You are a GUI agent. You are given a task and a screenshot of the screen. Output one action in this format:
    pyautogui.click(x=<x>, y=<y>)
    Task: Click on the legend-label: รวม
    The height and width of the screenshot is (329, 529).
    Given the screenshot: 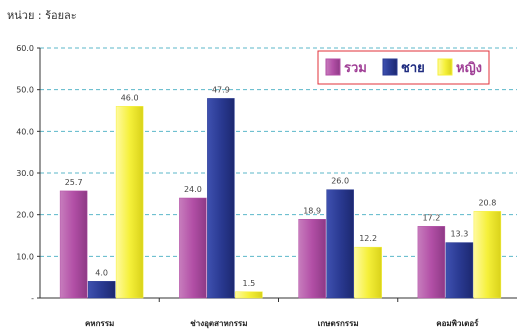 What is the action you would take?
    pyautogui.click(x=355, y=68)
    